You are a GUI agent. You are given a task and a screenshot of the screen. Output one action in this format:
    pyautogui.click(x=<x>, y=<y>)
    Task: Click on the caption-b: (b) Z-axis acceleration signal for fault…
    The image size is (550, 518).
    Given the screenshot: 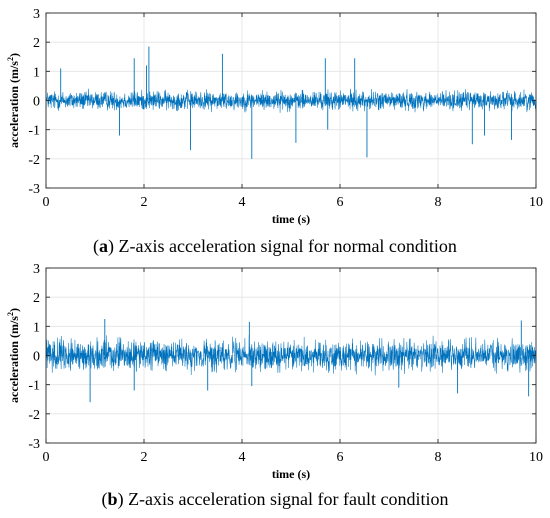 What is the action you would take?
    pyautogui.click(x=275, y=499)
    